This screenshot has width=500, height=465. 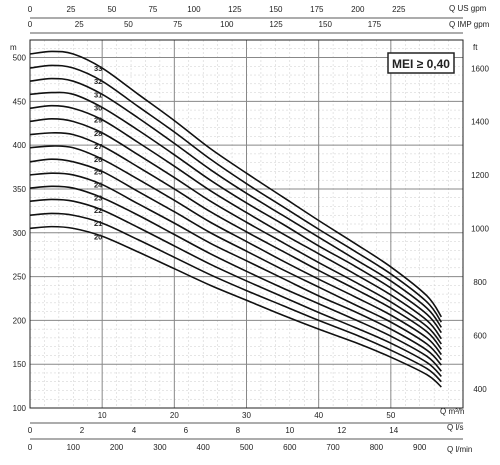 I want to click on y-left-tick: 200, so click(x=20, y=320).